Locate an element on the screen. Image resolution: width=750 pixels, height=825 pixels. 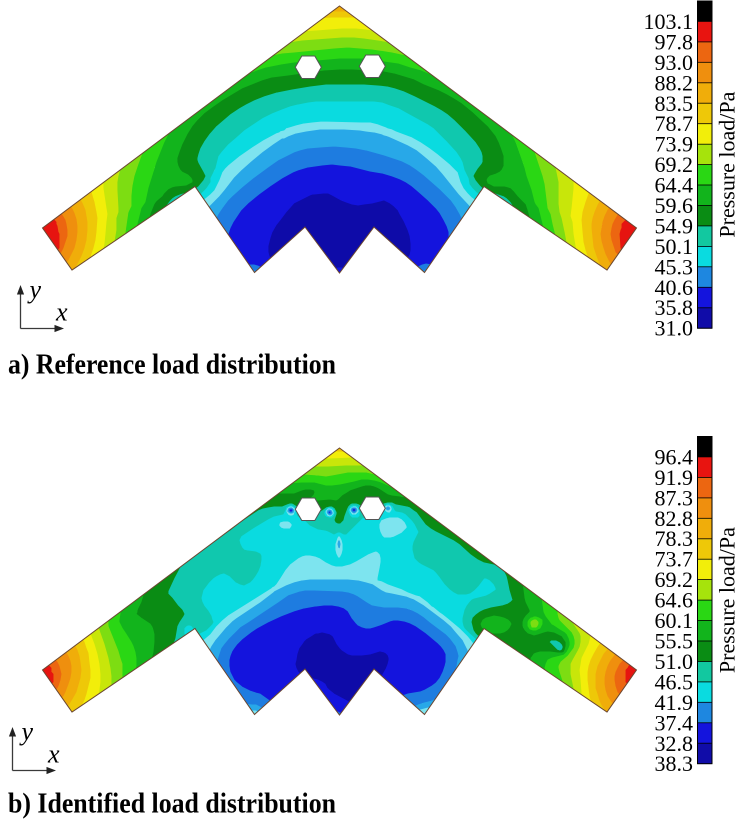
svg-text:b) Identified load distributio: b) Identified load distribution is located at coordinates (172, 804).